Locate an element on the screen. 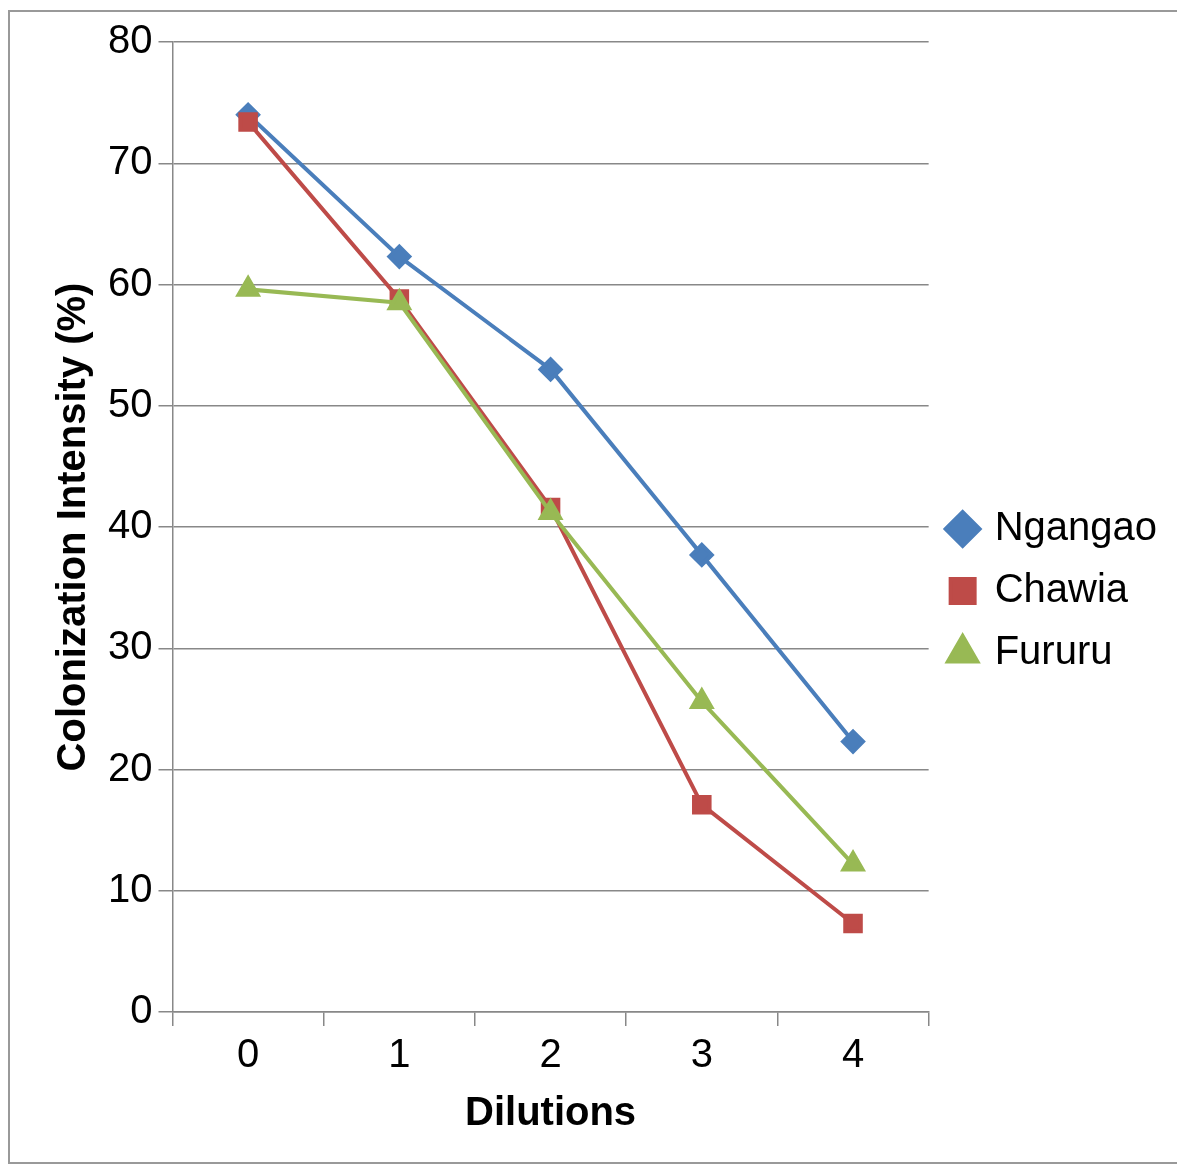 Image resolution: width=1177 pixels, height=1166 pixels. y-tick-label: 80 is located at coordinates (130, 39).